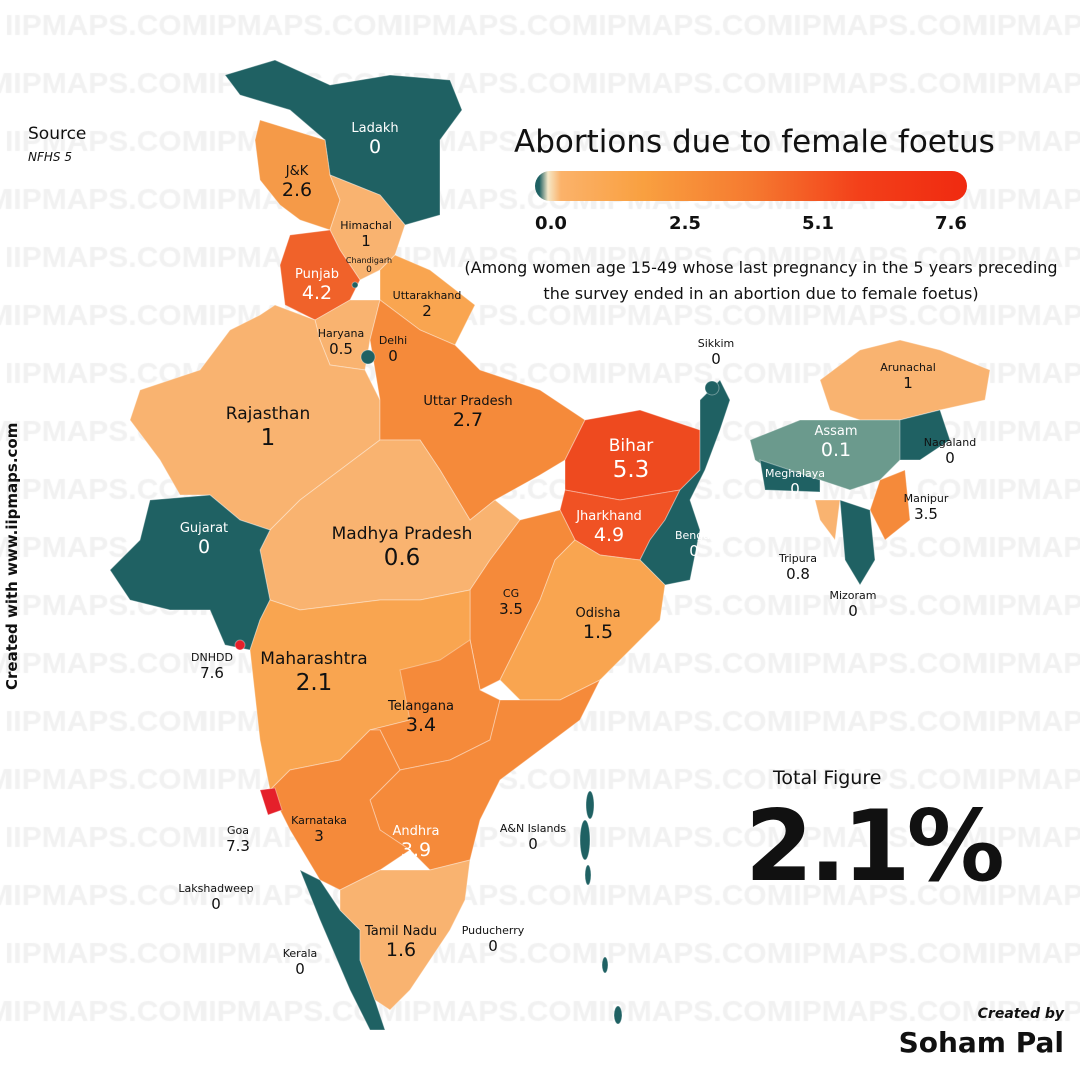 The height and width of the screenshot is (1080, 1080). What do you see at coordinates (317, 292) in the screenshot?
I see `region-value: 4.2` at bounding box center [317, 292].